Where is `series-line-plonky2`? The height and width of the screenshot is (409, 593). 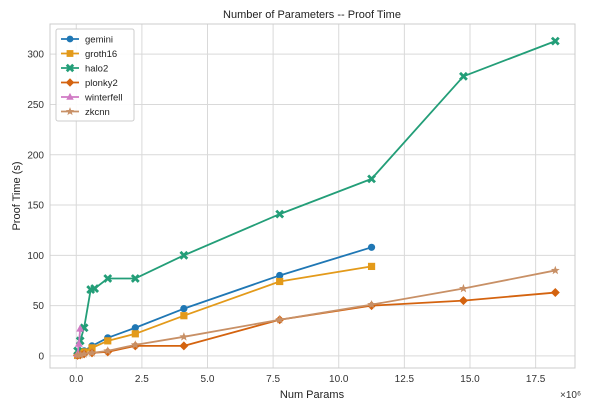
series-line-plonky2 is located at coordinates (316, 324).